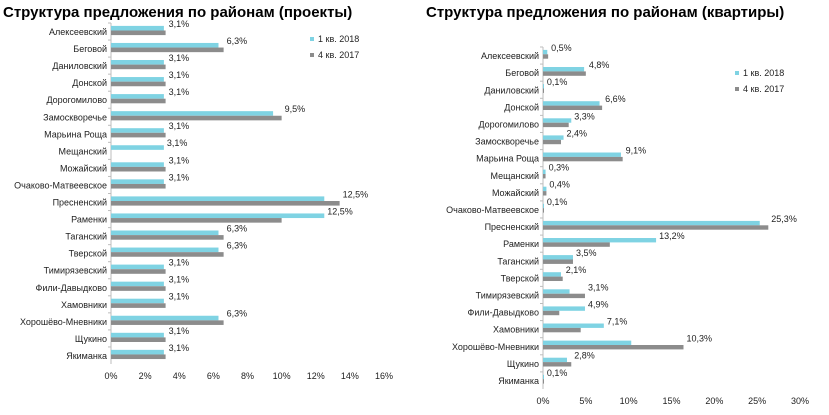 The height and width of the screenshot is (415, 829). What do you see at coordinates (507, 142) in the screenshot?
I see `apartments-category-label: Замоскворечье` at bounding box center [507, 142].